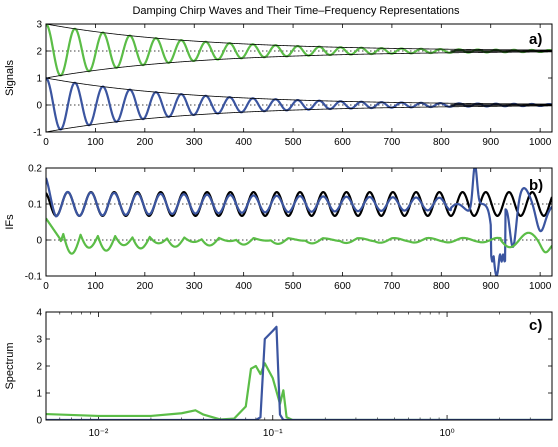  What do you see at coordinates (392, 142) in the screenshot?
I see `panel-a-xtick-label: 700` at bounding box center [392, 142].